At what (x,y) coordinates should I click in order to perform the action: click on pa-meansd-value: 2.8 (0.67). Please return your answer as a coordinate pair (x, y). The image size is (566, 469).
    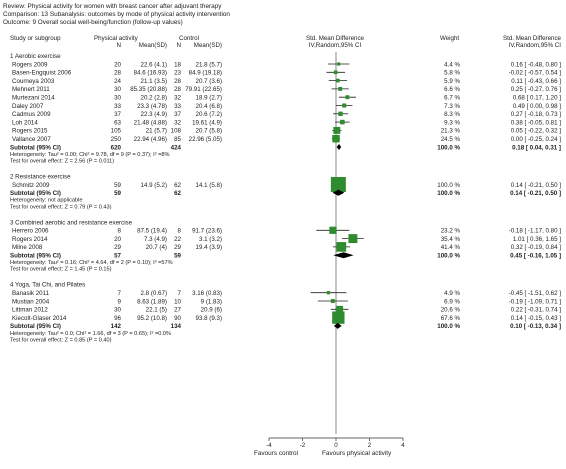
    Looking at the image, I should click on (154, 293).